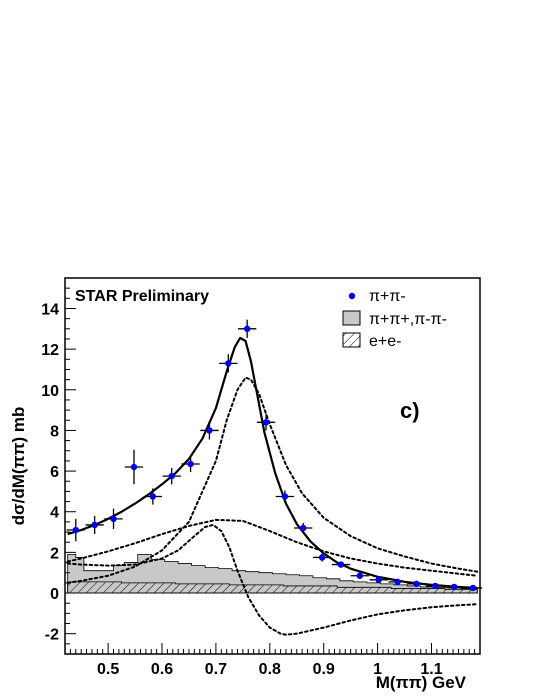 This screenshot has width=540, height=699. I want to click on x-tick-label: 0.8, so click(270, 669).